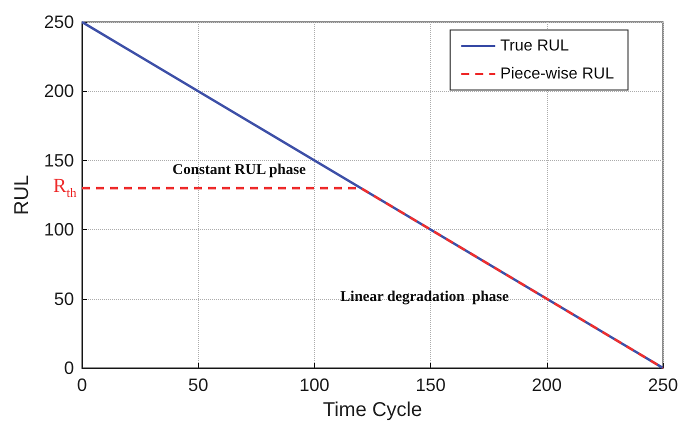  I want to click on y-tick-label: 200, so click(59, 91).